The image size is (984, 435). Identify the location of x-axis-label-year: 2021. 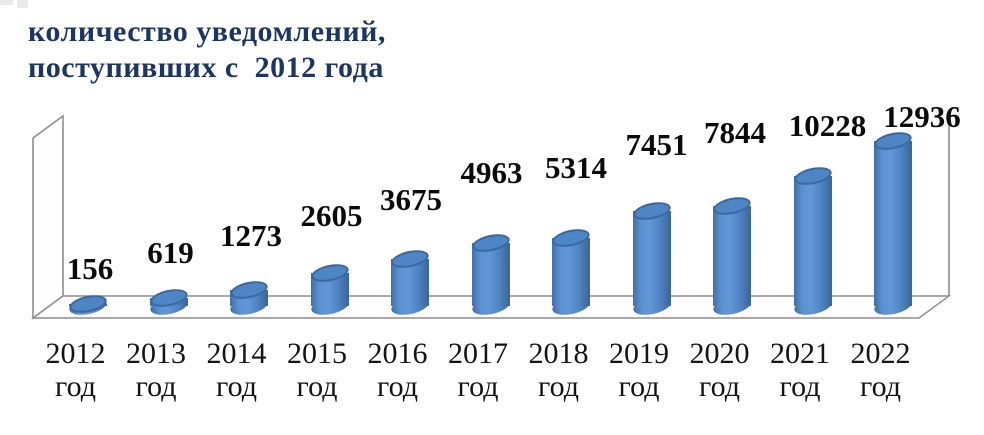
(800, 353).